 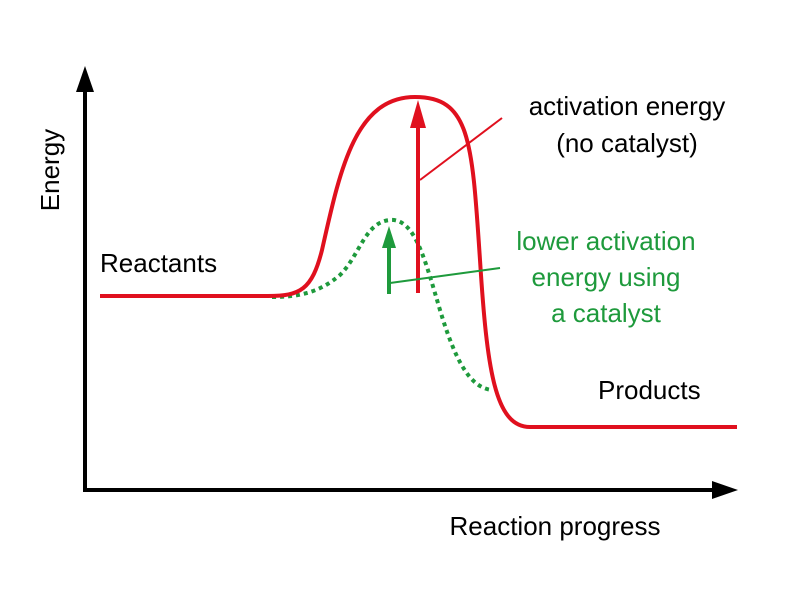 What do you see at coordinates (50, 170) in the screenshot?
I see `y-axis-label: Energy` at bounding box center [50, 170].